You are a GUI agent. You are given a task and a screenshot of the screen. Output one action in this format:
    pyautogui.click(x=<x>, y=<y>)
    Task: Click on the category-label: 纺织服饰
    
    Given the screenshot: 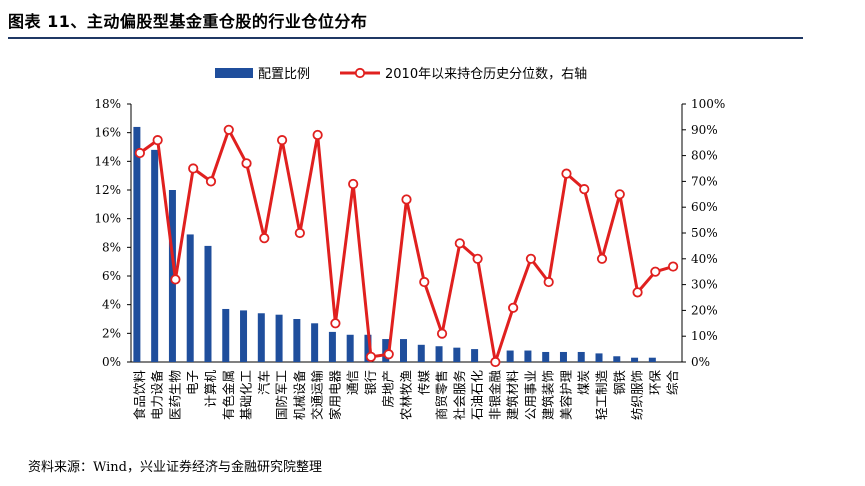 What is the action you would take?
    pyautogui.click(x=637, y=395)
    